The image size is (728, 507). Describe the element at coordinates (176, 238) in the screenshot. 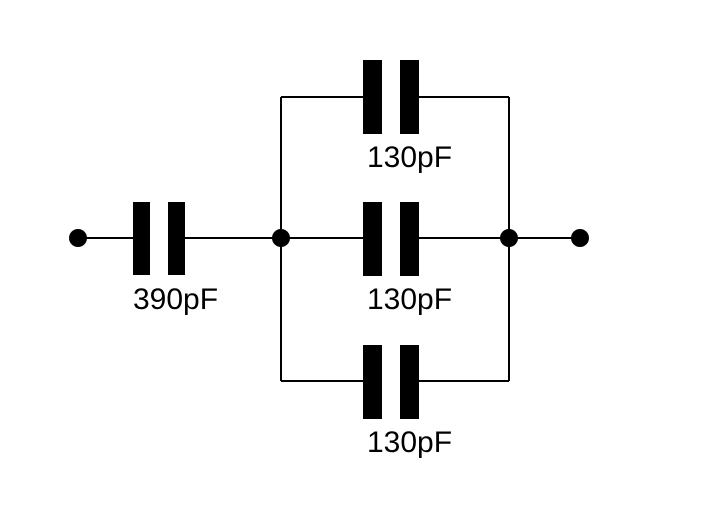

I see `series-capacitor-plate-right` at that location.